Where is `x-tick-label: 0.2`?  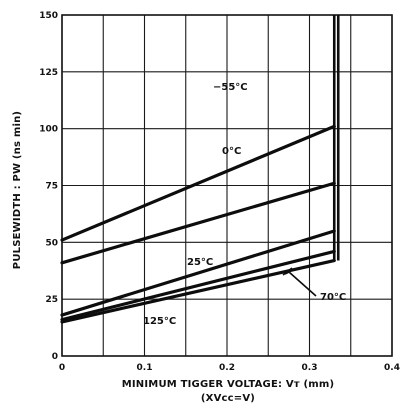 x-tick-label: 0.2 is located at coordinates (227, 368).